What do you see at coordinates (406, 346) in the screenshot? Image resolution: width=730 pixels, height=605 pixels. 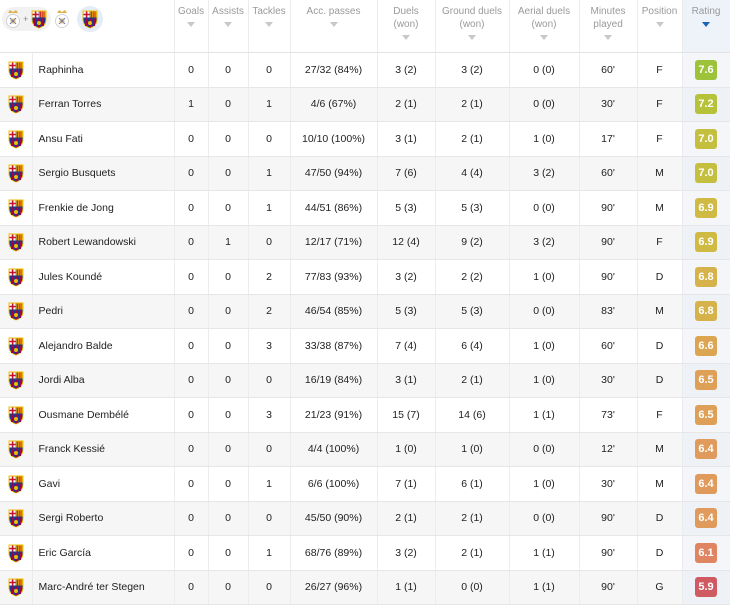 I see `duels-cell: 7 (4)` at bounding box center [406, 346].